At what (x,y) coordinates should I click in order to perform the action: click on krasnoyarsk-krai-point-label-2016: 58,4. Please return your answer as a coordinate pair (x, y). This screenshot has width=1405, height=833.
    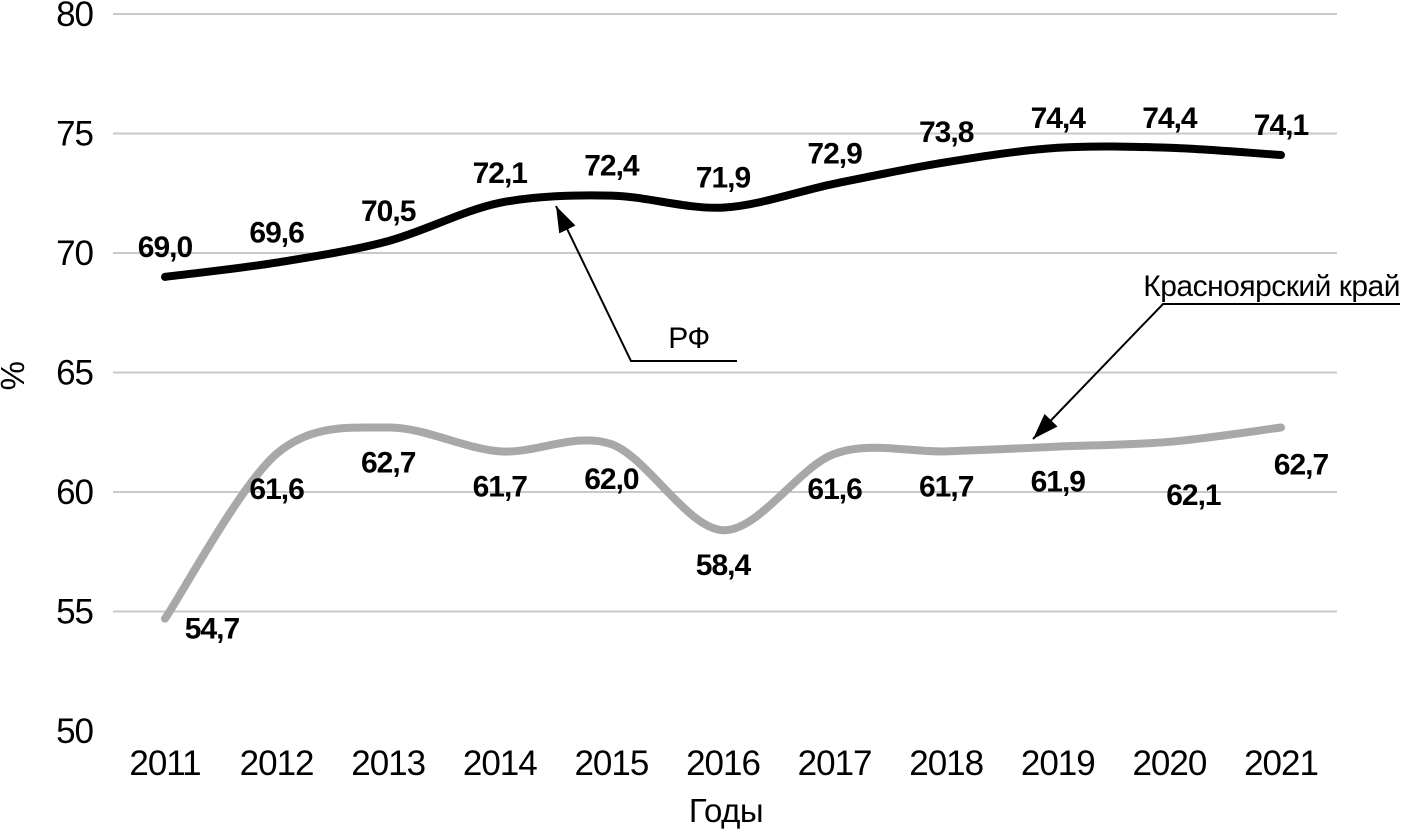
    Looking at the image, I should click on (724, 565).